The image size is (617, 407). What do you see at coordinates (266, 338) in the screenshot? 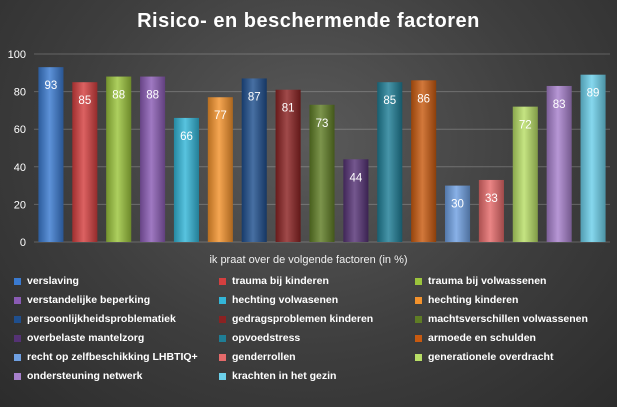
I see `legend-label: opvoedstress` at bounding box center [266, 338].